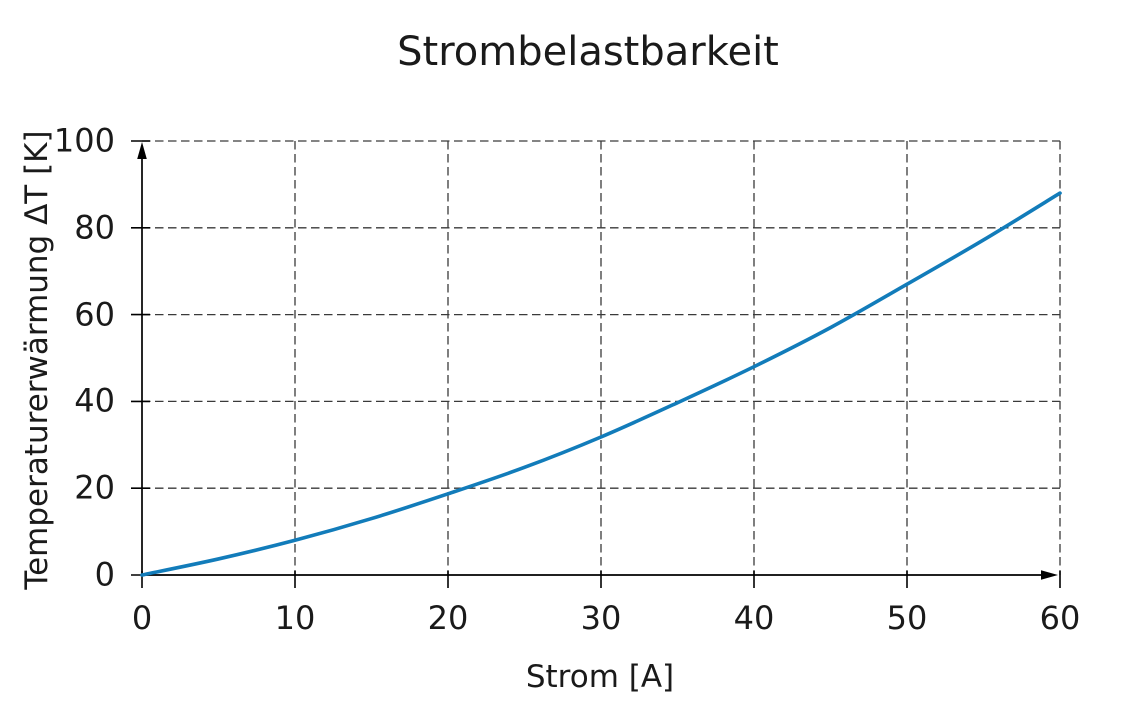 The height and width of the screenshot is (726, 1123). Describe the element at coordinates (1049, 575) in the screenshot. I see `x-axis-arrow-icon` at that location.